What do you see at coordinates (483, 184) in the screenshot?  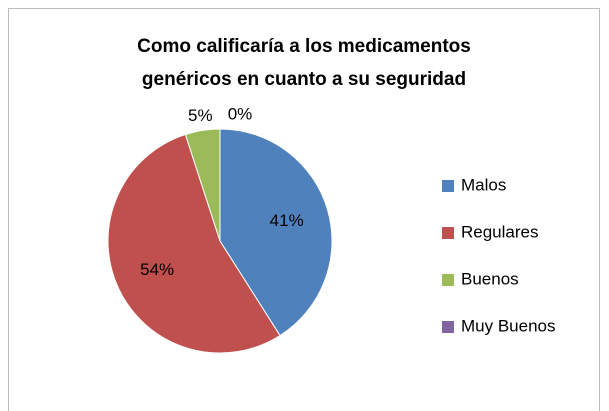 I see `legend-label: Malos` at bounding box center [483, 184].